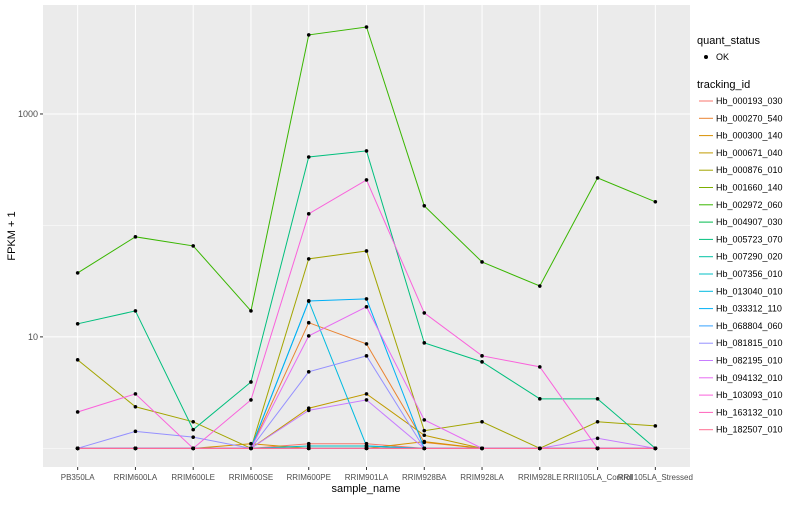 This screenshot has width=800, height=505. What do you see at coordinates (749, 239) in the screenshot?
I see `legend-label: Hb_005723_070` at bounding box center [749, 239].